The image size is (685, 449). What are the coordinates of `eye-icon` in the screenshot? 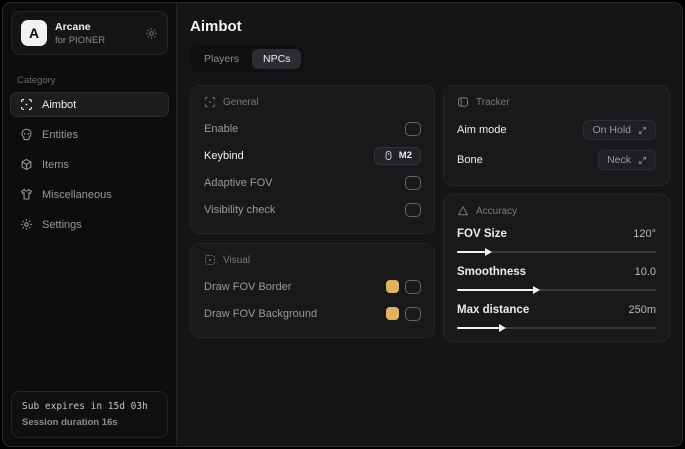 It's located at (210, 260).